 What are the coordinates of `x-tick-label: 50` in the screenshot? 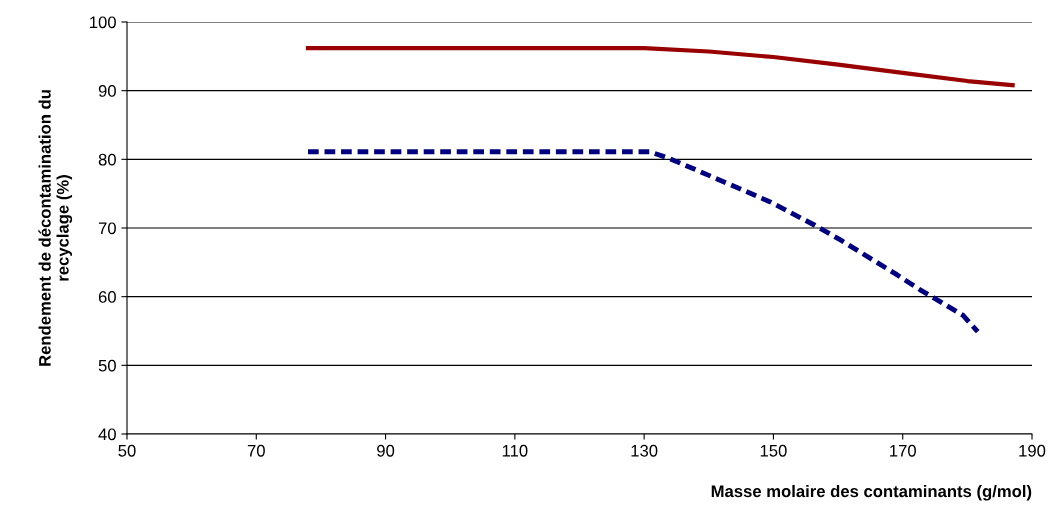 It's located at (127, 450).